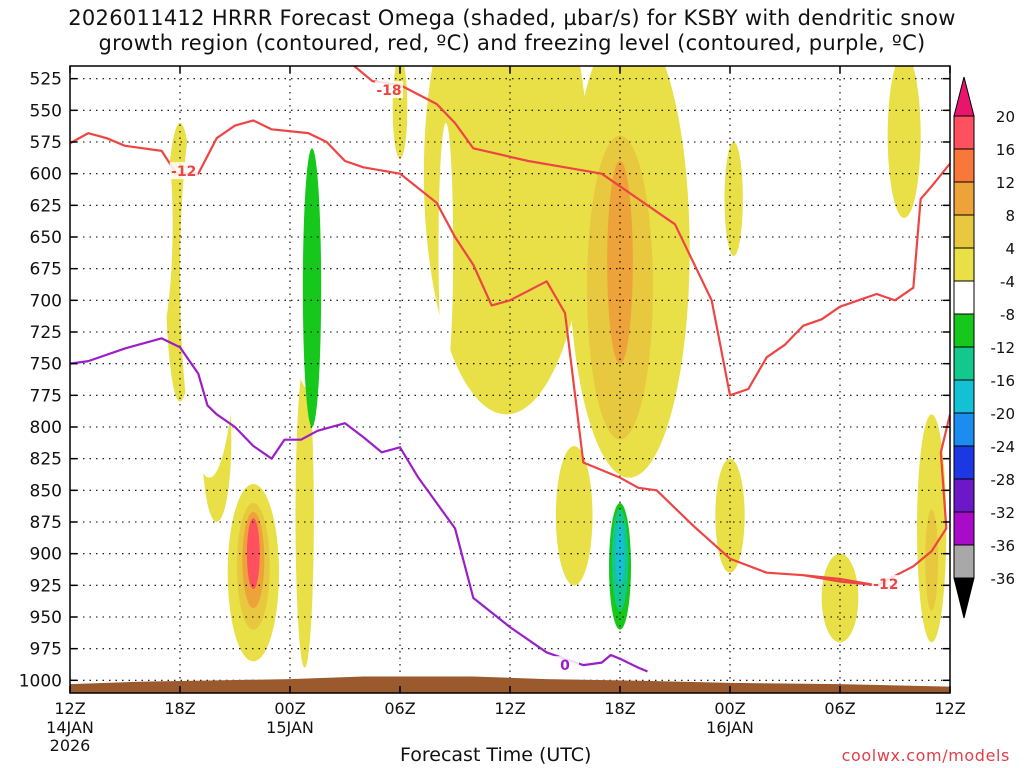  I want to click on x-tick-label-18: 06Z, so click(399, 708).